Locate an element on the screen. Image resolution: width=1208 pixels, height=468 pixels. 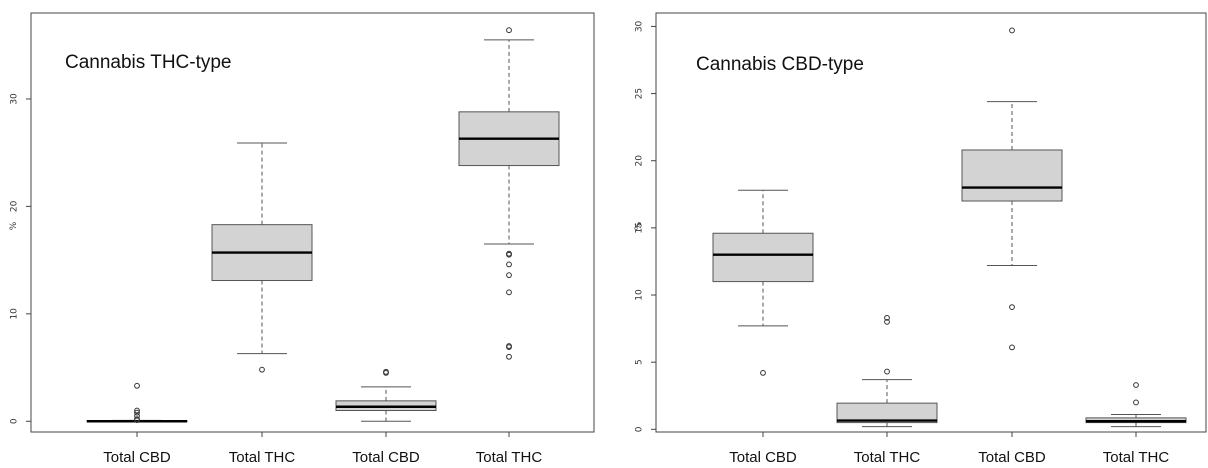
panel-title: Cannabis CBD-type is located at coordinates (780, 64).